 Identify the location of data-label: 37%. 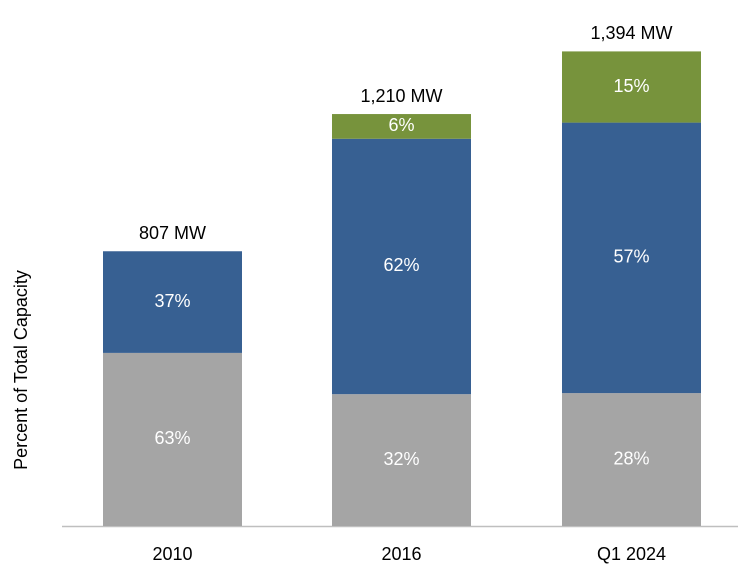
(172, 301).